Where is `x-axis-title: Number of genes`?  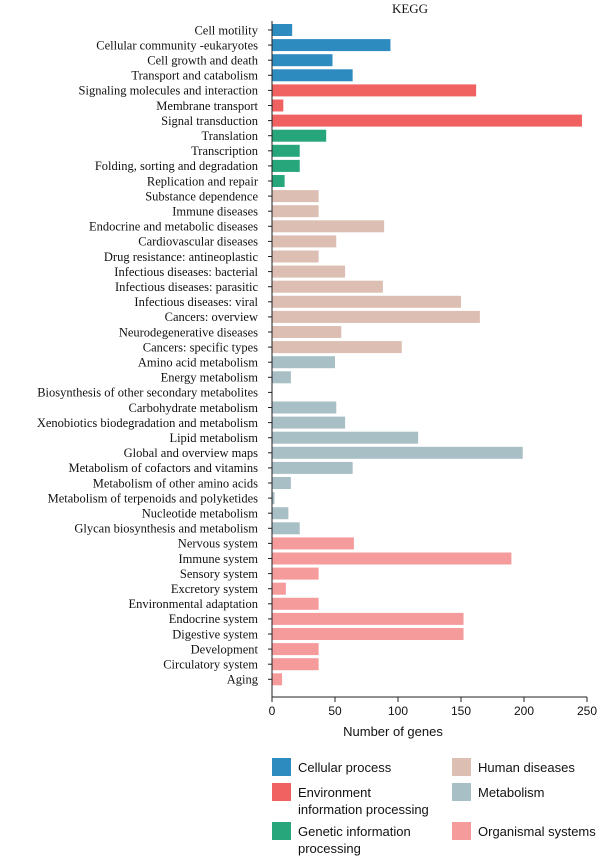
x-axis-title: Number of genes is located at coordinates (393, 731).